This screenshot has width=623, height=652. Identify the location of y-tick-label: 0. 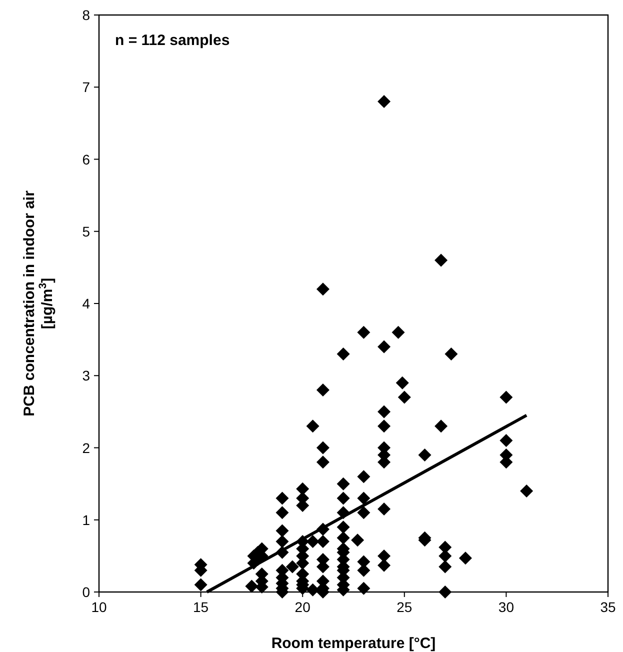
(86, 592).